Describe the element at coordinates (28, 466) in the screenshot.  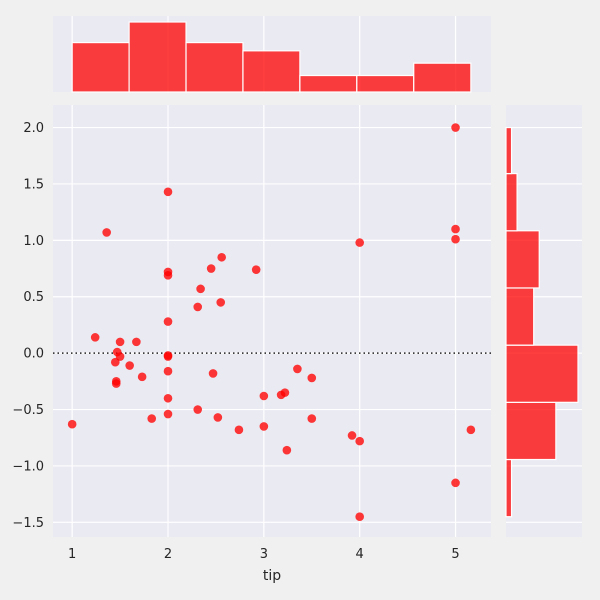
I see `y-tick-label: −1.0` at that location.